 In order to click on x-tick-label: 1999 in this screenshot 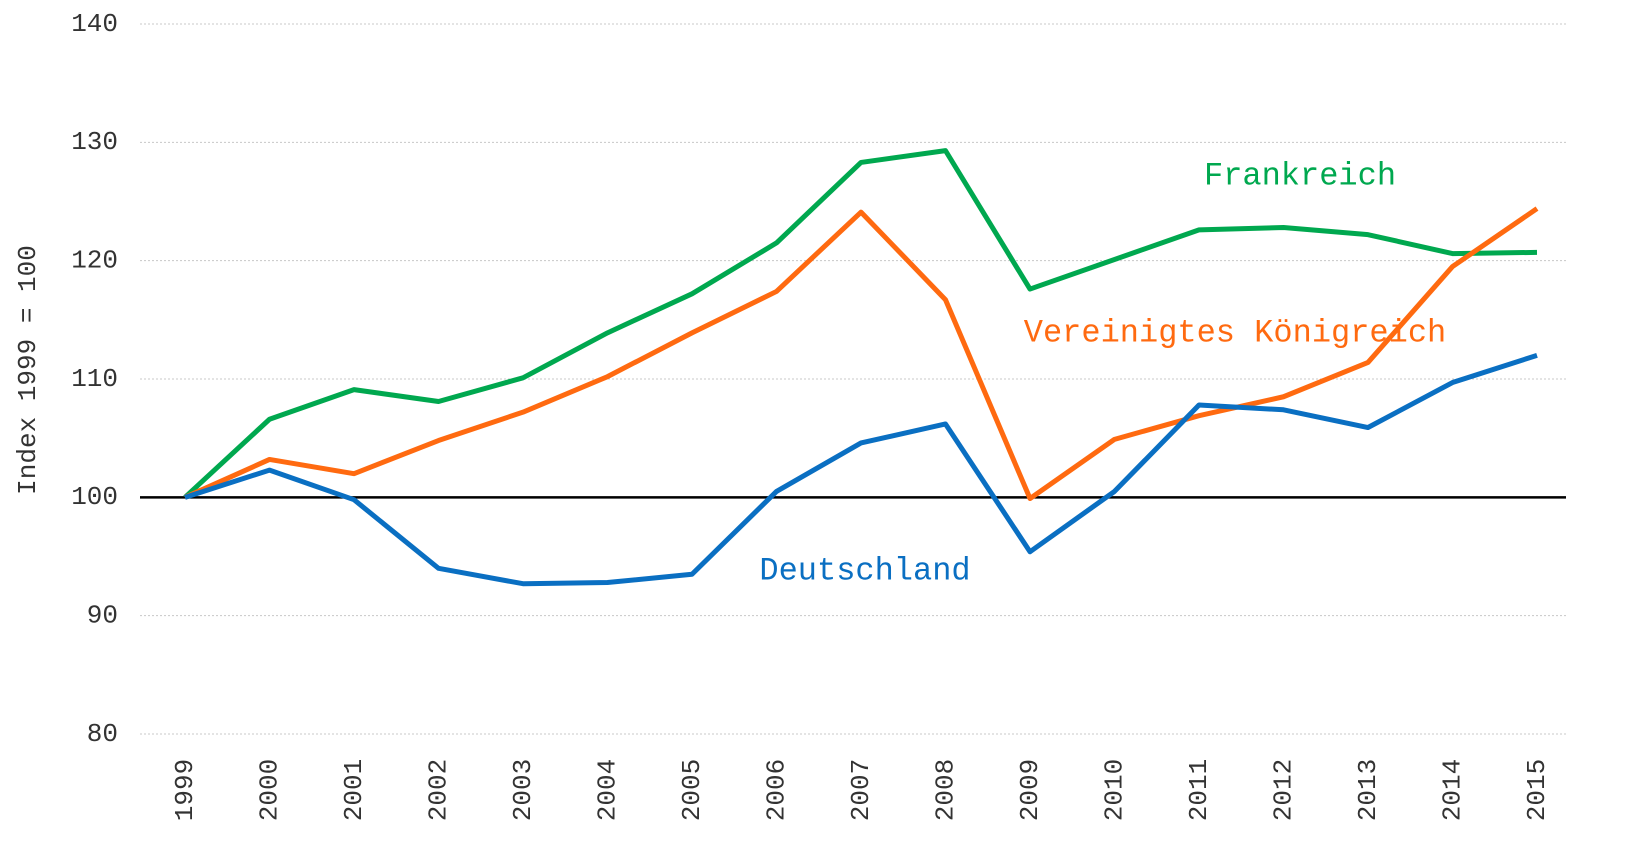, I will do `click(185, 790)`.